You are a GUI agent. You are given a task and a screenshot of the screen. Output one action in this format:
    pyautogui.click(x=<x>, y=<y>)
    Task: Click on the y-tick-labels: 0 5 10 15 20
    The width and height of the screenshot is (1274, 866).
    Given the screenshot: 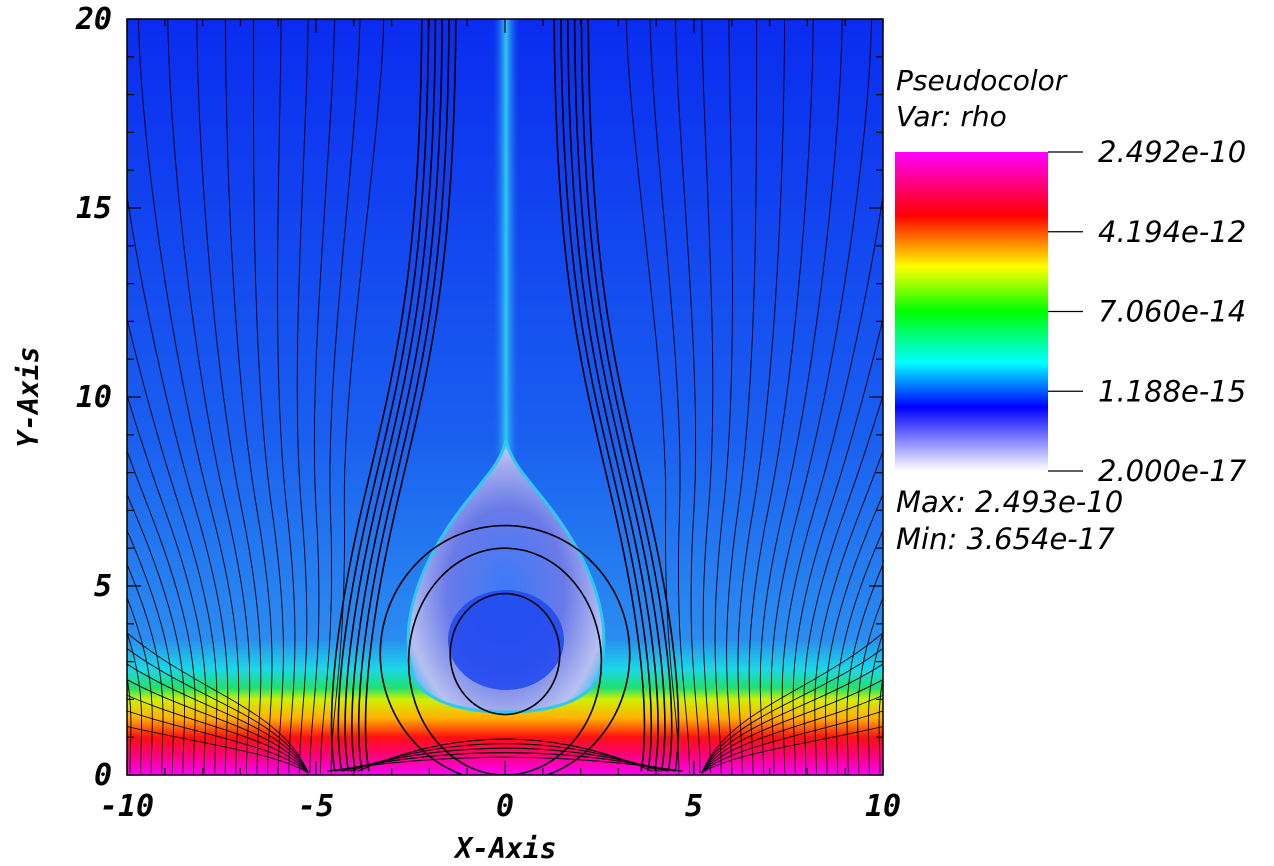 What is the action you would take?
    pyautogui.click(x=93, y=397)
    